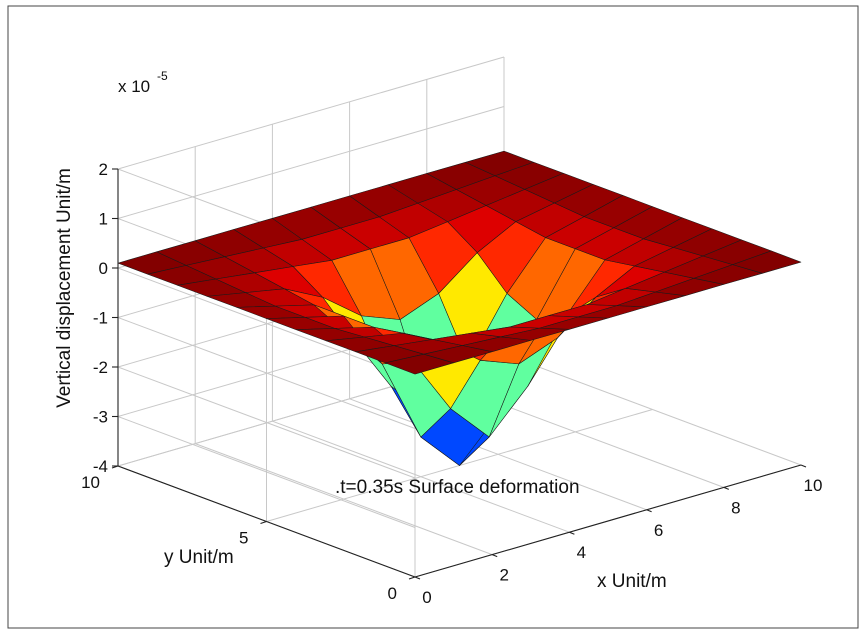 The width and height of the screenshot is (867, 635). What do you see at coordinates (199, 557) in the screenshot?
I see `y-axis-title: y Unit/m` at bounding box center [199, 557].